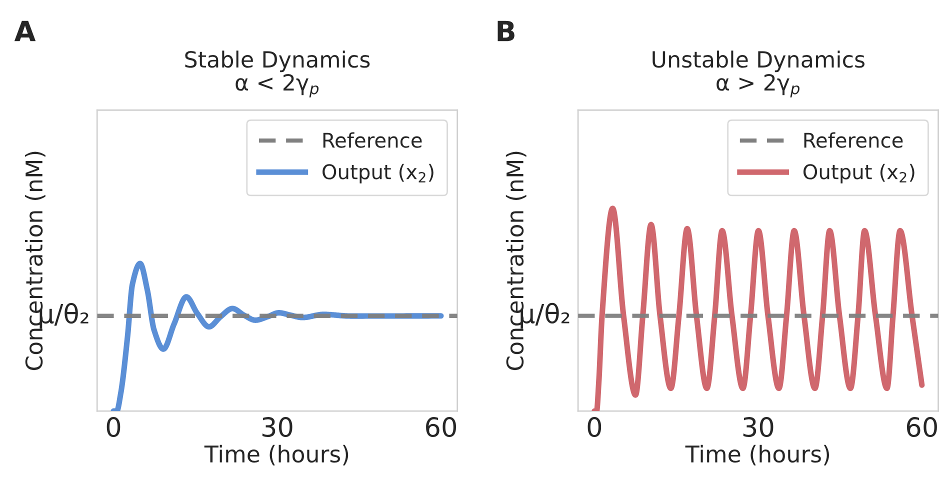 This screenshot has height=483, width=943. What do you see at coordinates (277, 61) in the screenshot?
I see `chart-title: Stable Dynamics` at bounding box center [277, 61].